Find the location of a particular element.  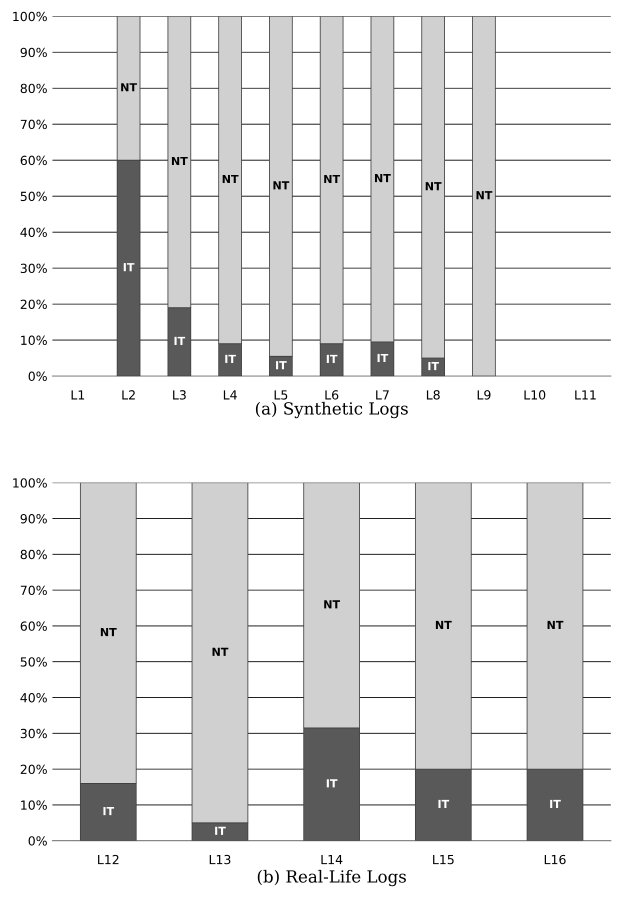

text: (b) Real-Life Logs is located at coordinates (332, 878).